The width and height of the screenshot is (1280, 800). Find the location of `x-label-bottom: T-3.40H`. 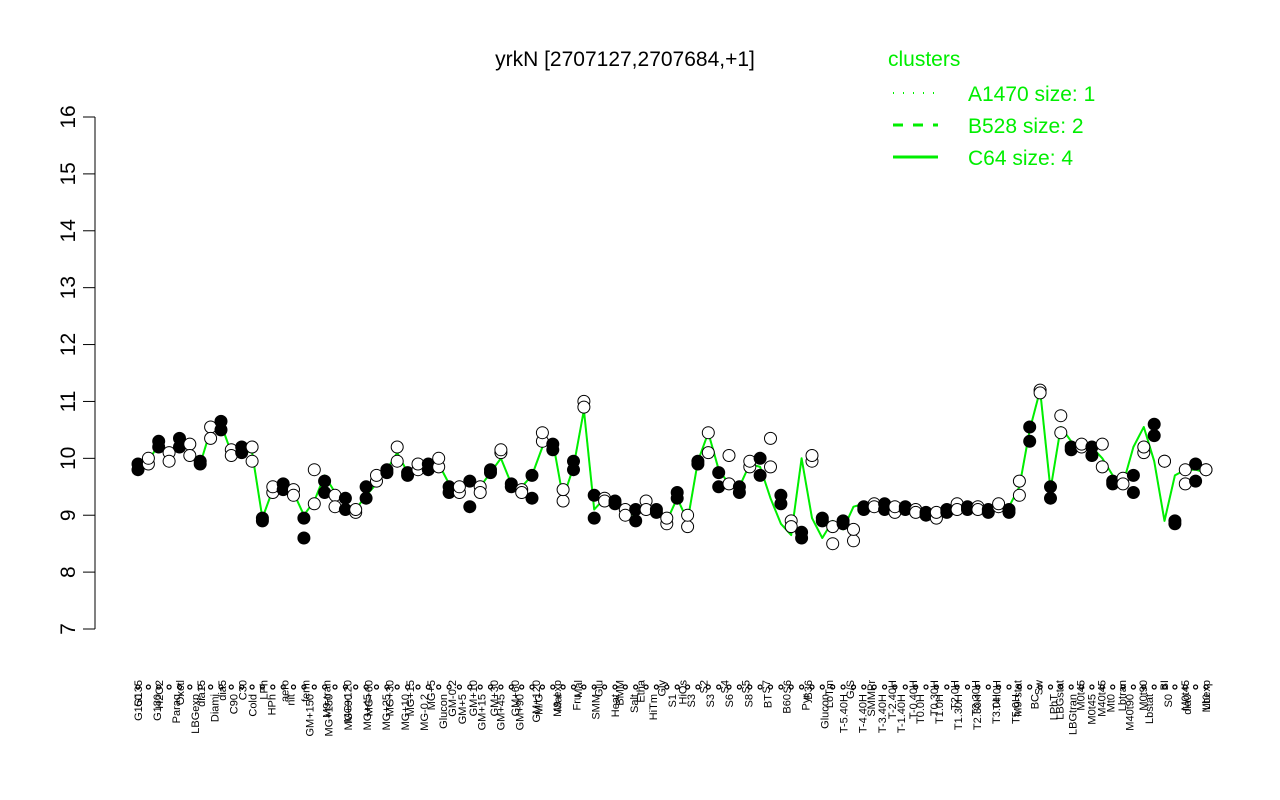

x-label-bottom: T-3.40H is located at coordinates (883, 713).